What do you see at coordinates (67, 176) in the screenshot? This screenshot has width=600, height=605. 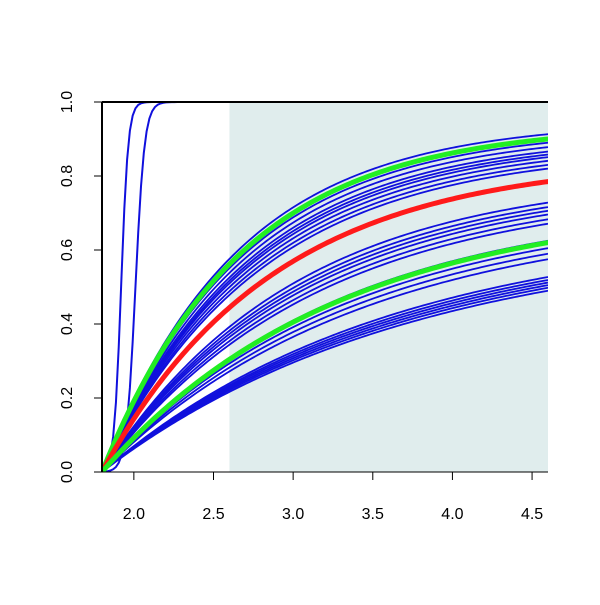 I see `y-tick-label: 0.8` at bounding box center [67, 176].